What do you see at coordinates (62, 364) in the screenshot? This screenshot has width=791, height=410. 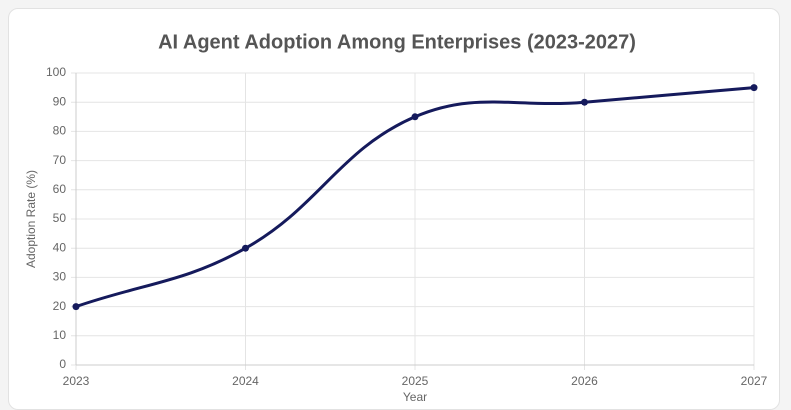 I see `y-tick-label: 0` at bounding box center [62, 364].